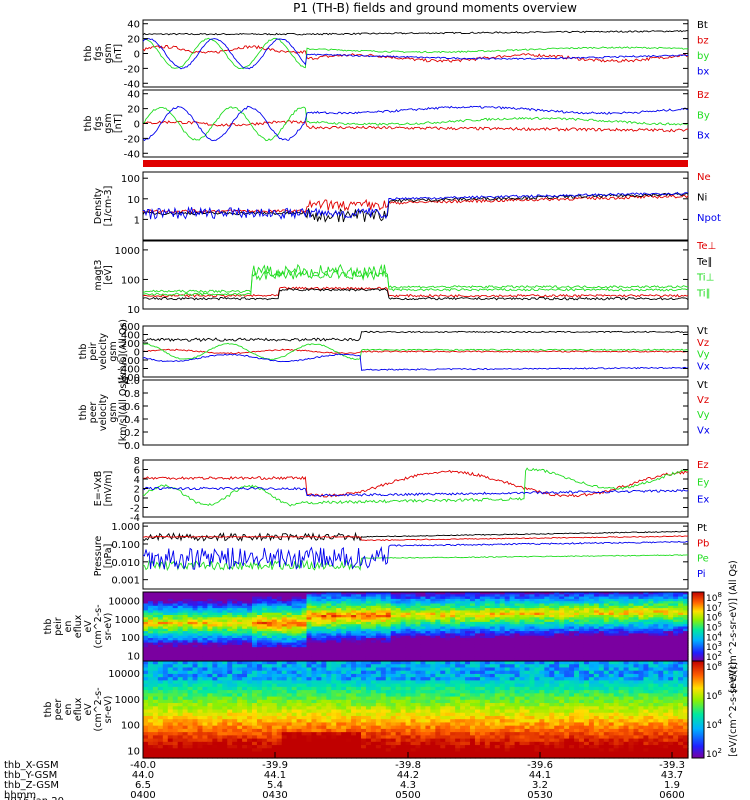  What do you see at coordinates (704, 177) in the screenshot?
I see `legend-Ne: Ne` at bounding box center [704, 177].